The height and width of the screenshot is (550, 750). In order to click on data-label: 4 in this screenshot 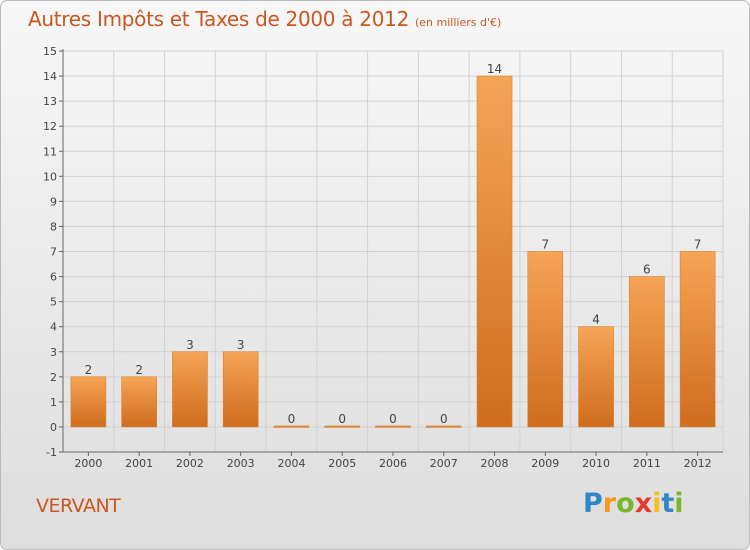, I will do `click(596, 320)`.